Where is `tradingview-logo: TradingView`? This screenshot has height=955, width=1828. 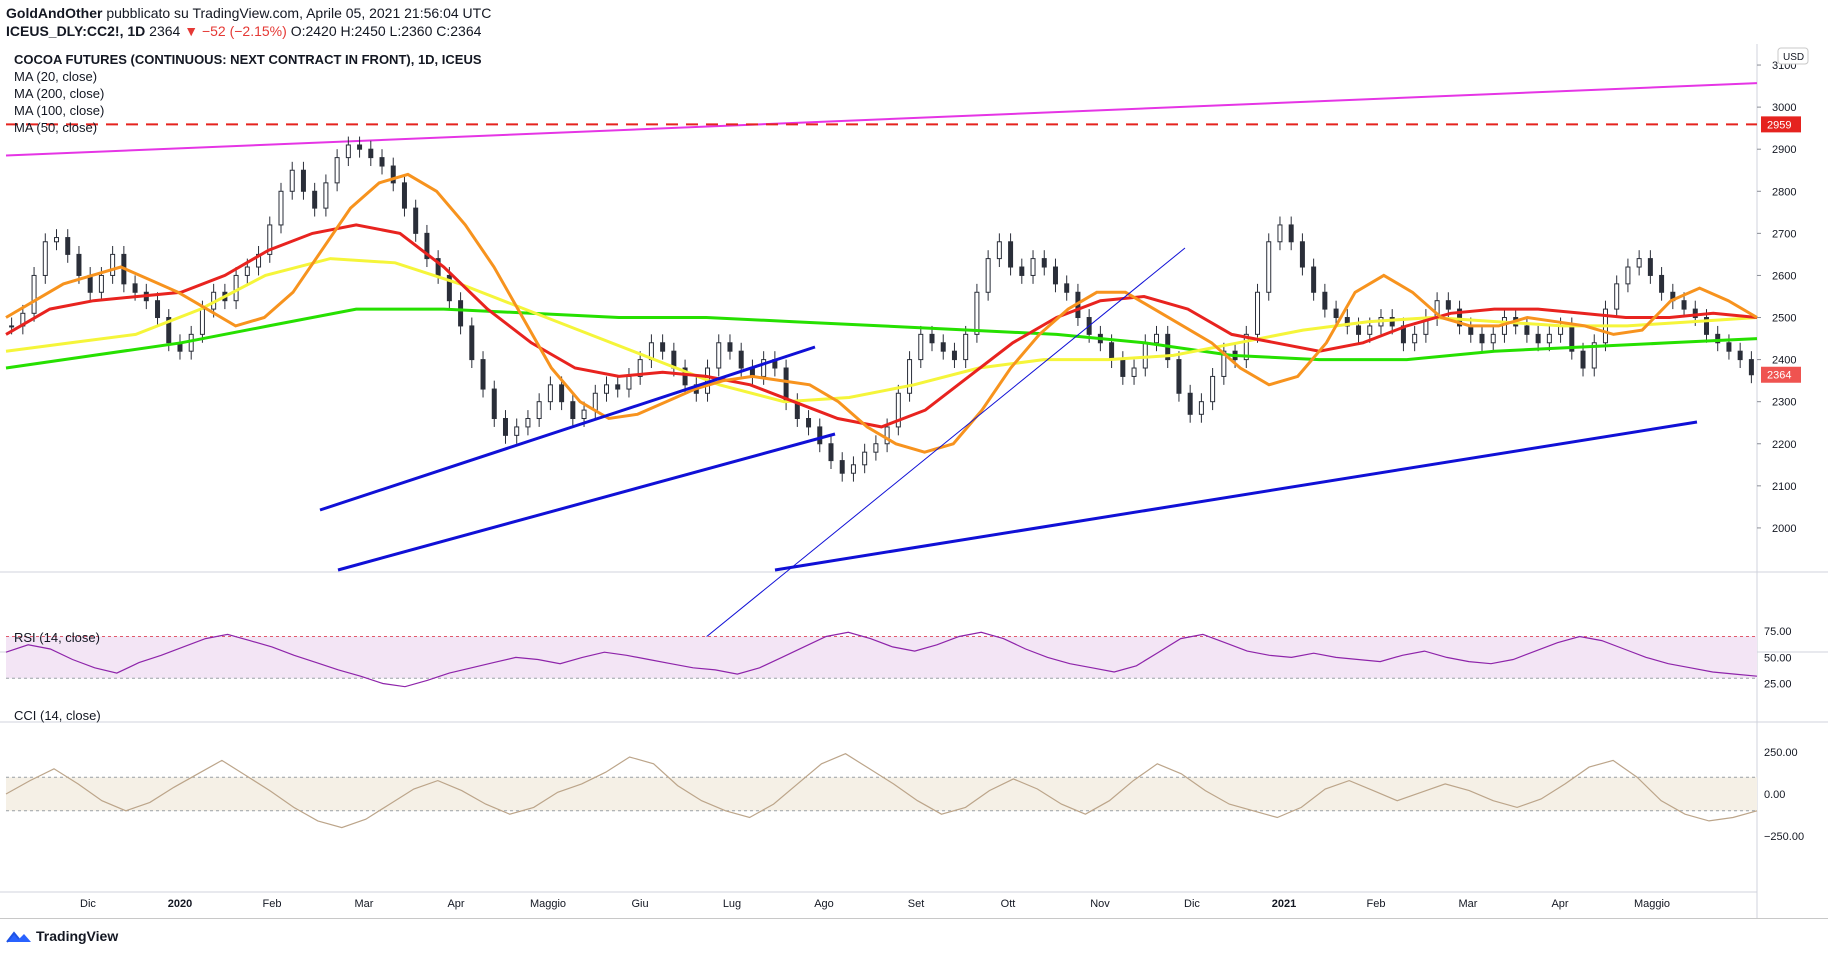
tradingview-logo: TradingView is located at coordinates (62, 936).